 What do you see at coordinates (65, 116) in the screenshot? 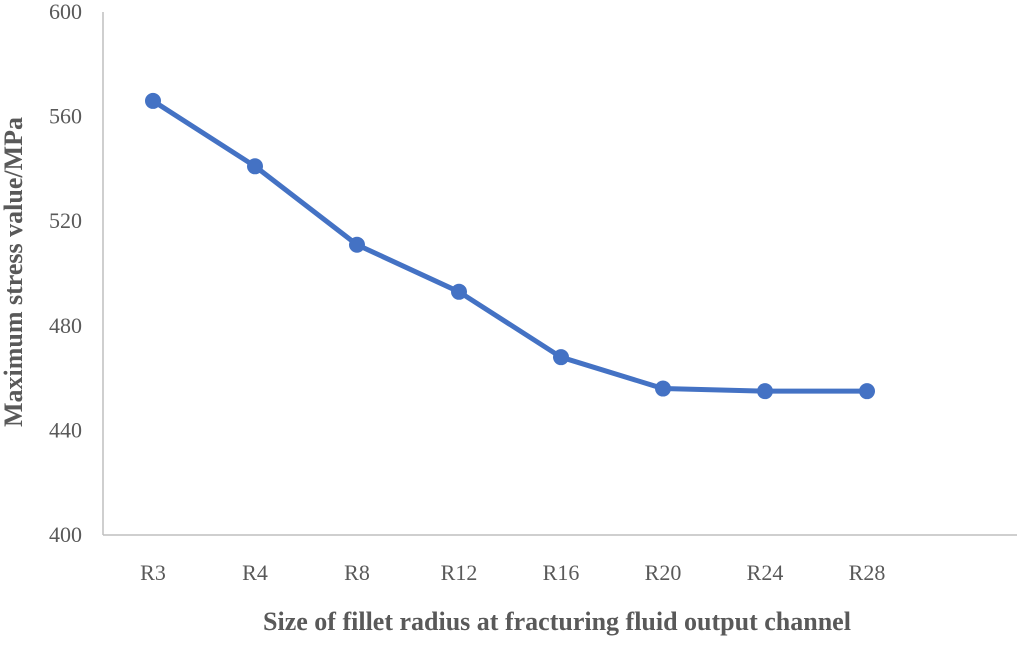
I see `y-tick-label: 560` at bounding box center [65, 116].